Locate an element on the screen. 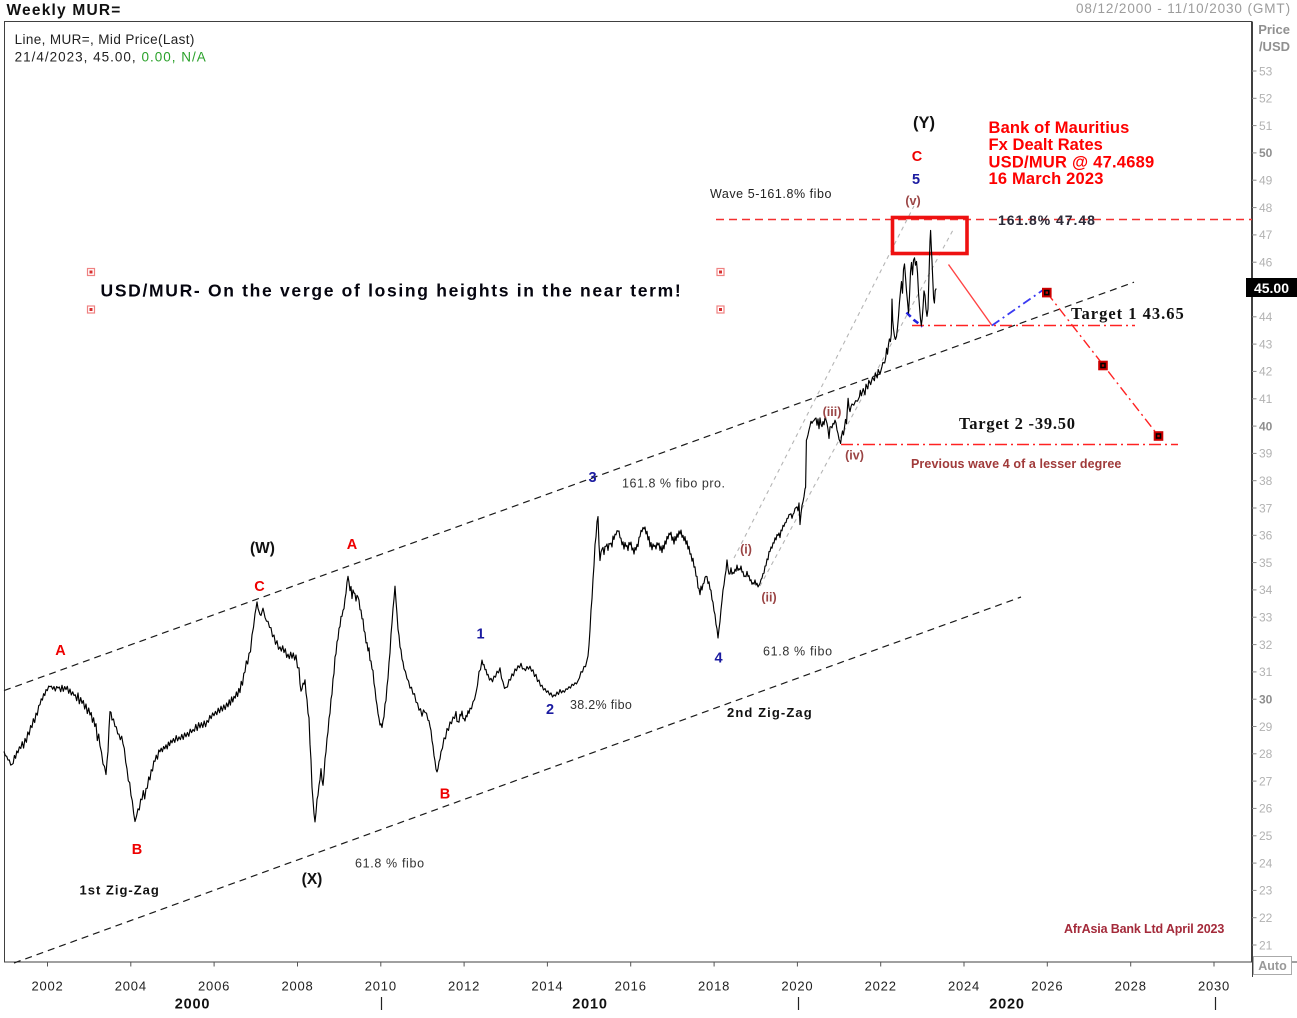 Image resolution: width=1297 pixels, height=1018 pixels. svg-text: 2012 is located at coordinates (464, 986).